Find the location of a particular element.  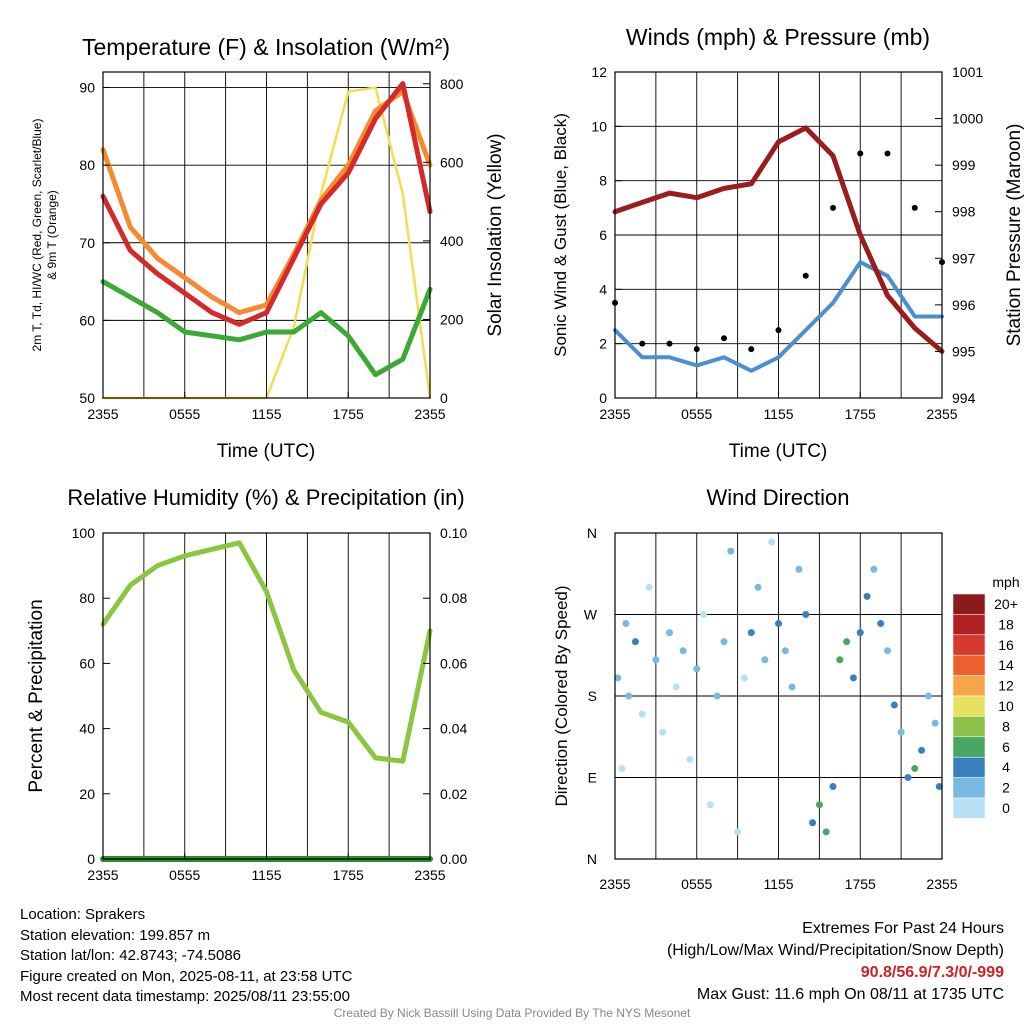

legend-label: 20+ is located at coordinates (1006, 604).